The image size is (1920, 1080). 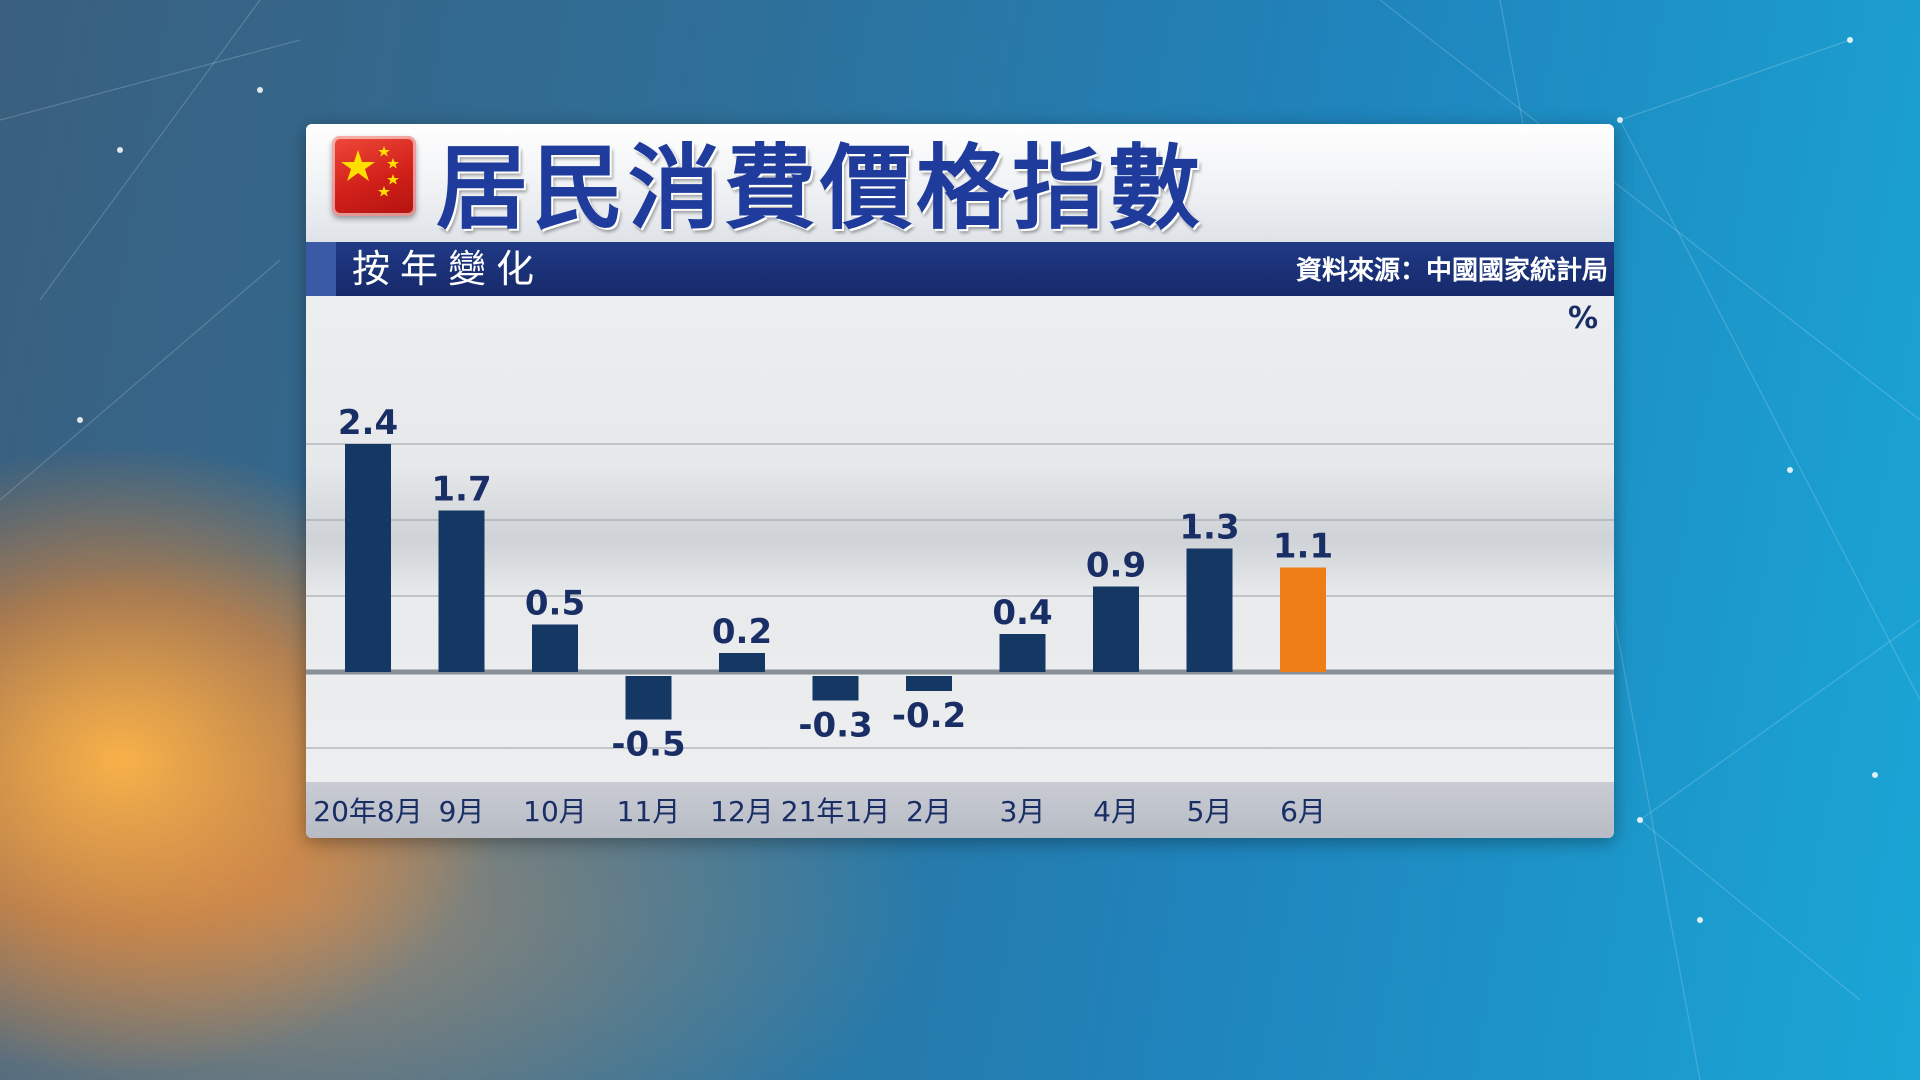 I want to click on unit-label: %, so click(x=1583, y=318).